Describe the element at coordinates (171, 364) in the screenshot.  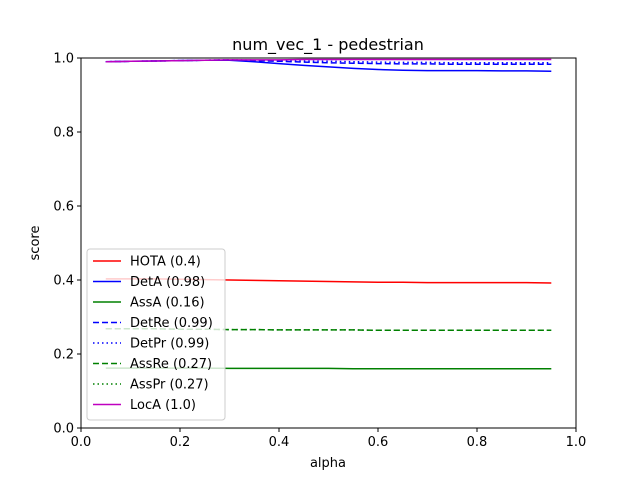
I see `legend-label: AssRe (0.27)` at that location.